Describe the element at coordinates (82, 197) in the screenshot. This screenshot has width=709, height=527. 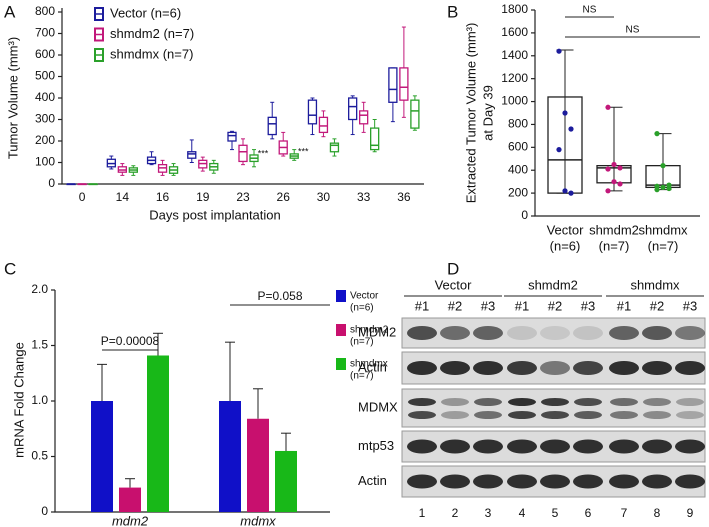
I see `x-tick-label: 0` at that location.